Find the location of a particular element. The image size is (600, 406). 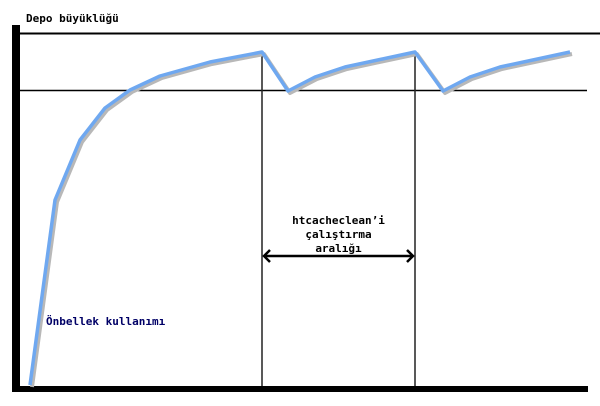

interval-label-line: çalıştırma is located at coordinates (338, 234).